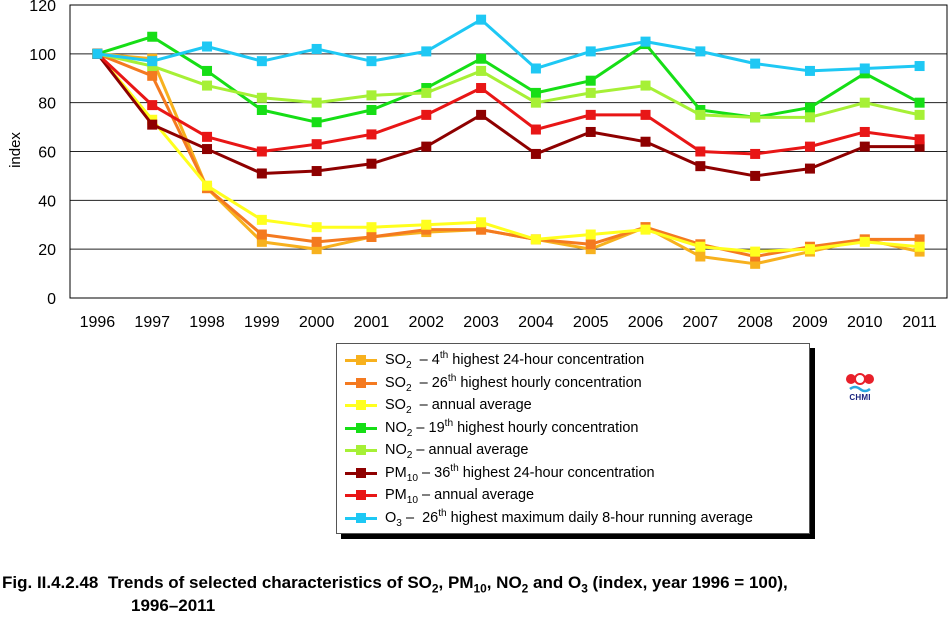 The image size is (950, 617). I want to click on legend-item: SO2 – 26th highest hourly concentration, so click(493, 383).